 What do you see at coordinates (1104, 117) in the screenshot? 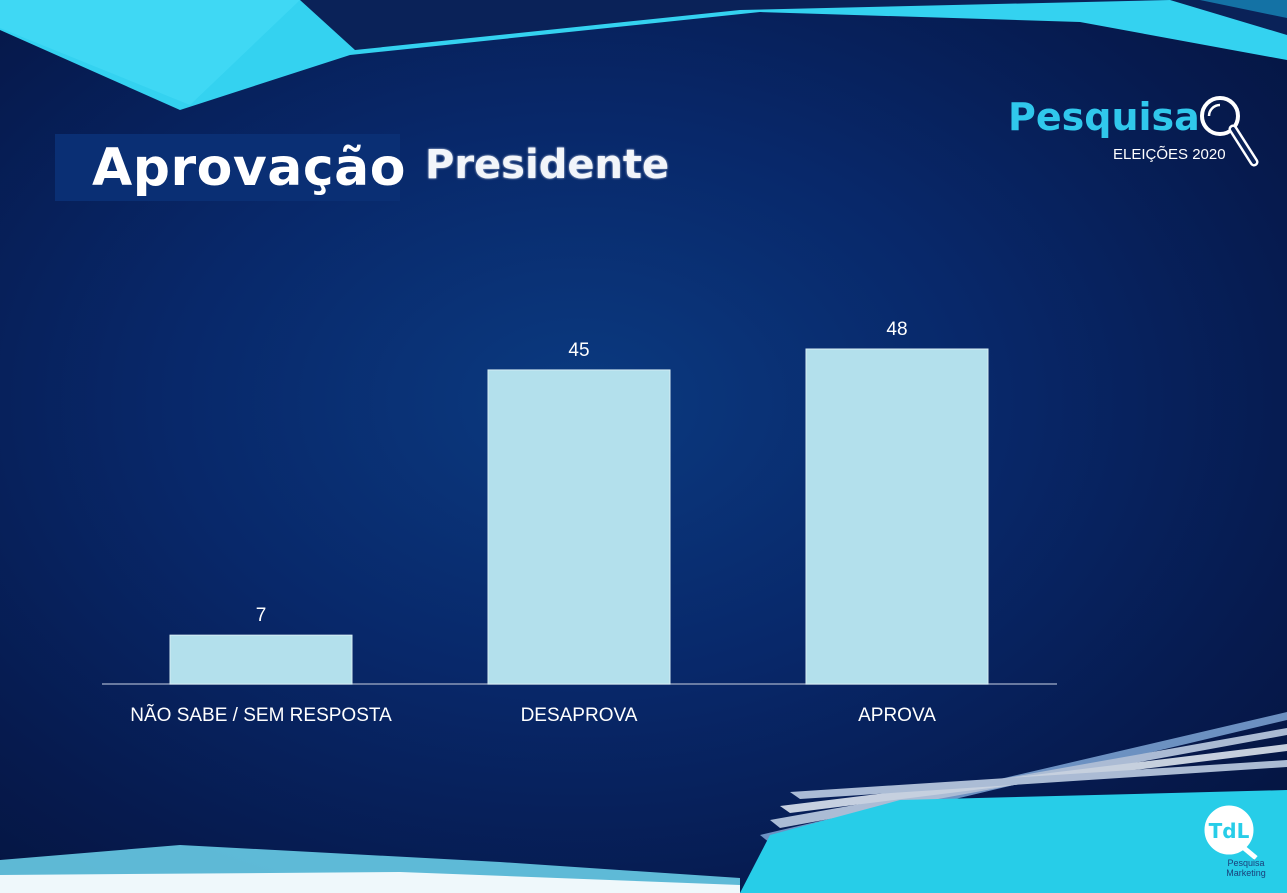
I see `brand-name: Pesquisa` at bounding box center [1104, 117].